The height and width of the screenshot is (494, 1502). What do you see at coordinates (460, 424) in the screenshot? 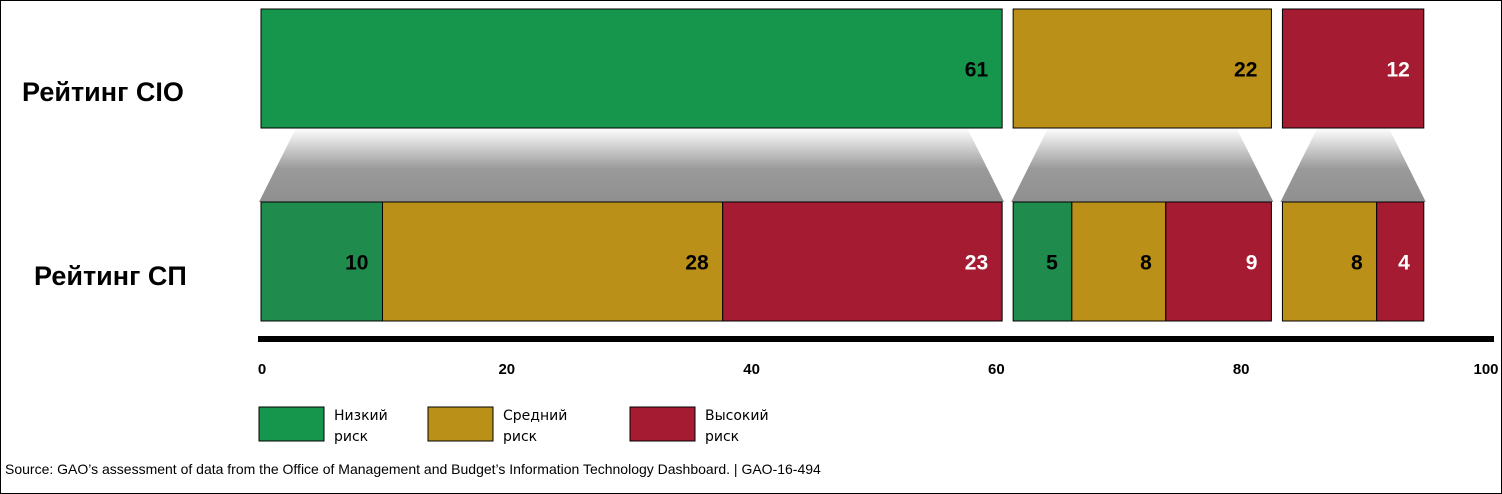
I see `legend-swatch-medium` at bounding box center [460, 424].